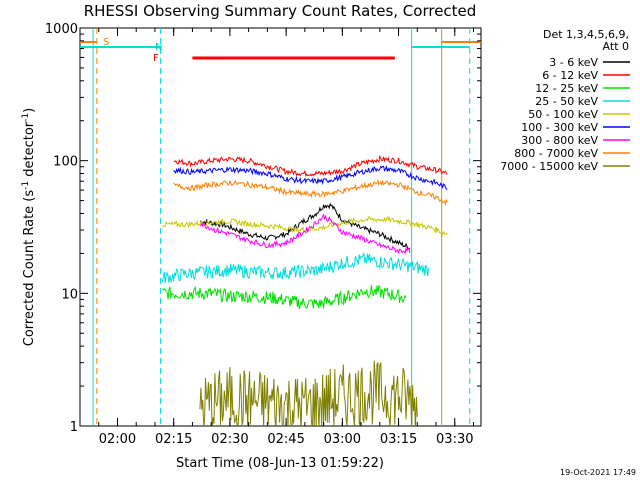 This screenshot has height=480, width=640. I want to click on x-tick-label: 02:00, so click(117, 439).